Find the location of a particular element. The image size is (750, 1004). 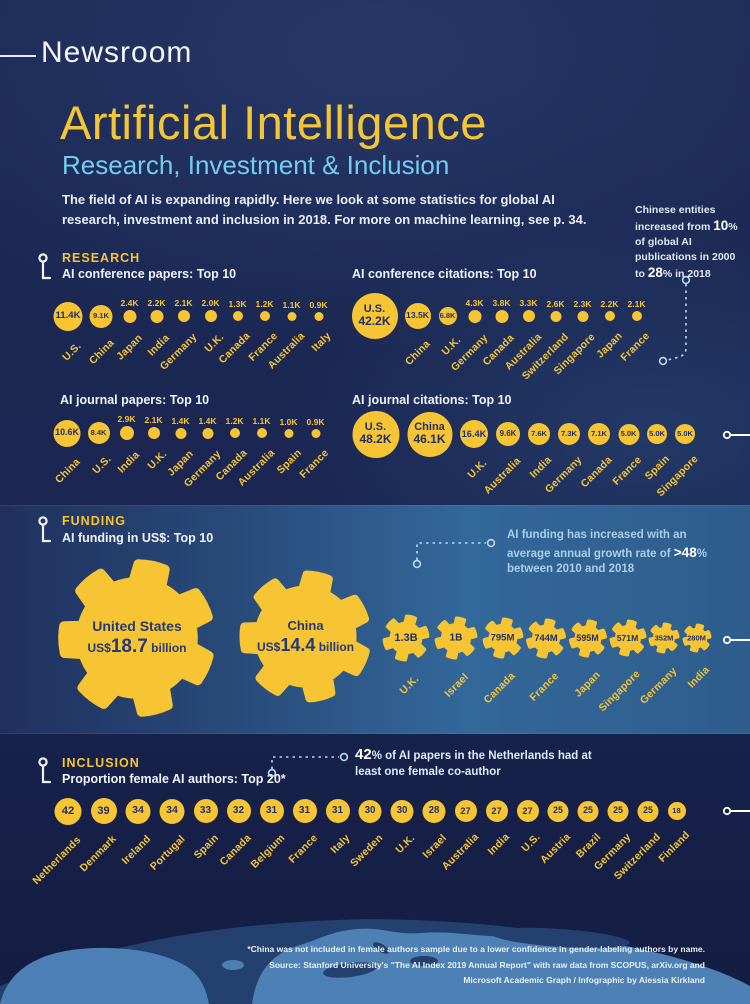

bubble-value: 1.2K is located at coordinates (234, 421).